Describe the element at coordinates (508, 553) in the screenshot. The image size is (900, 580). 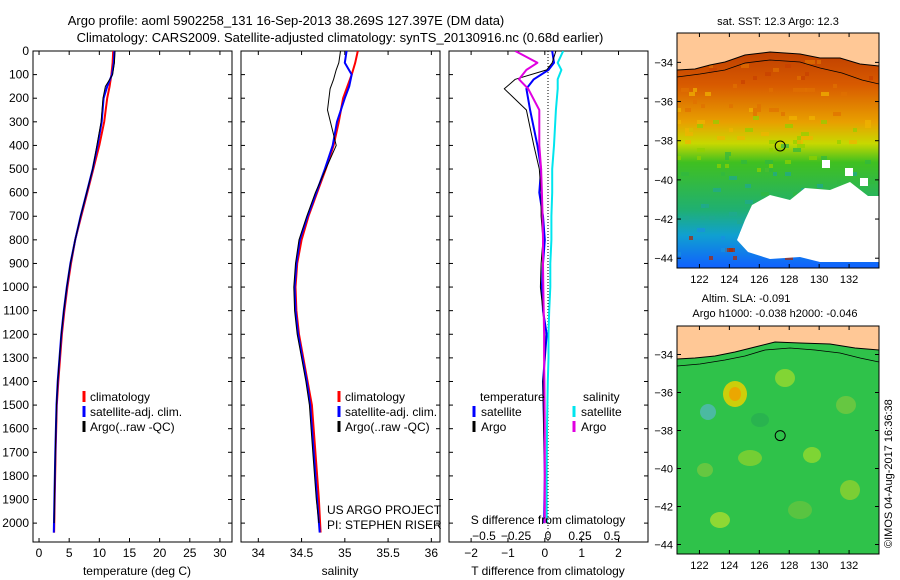
I see `x-tick-label: −1` at that location.